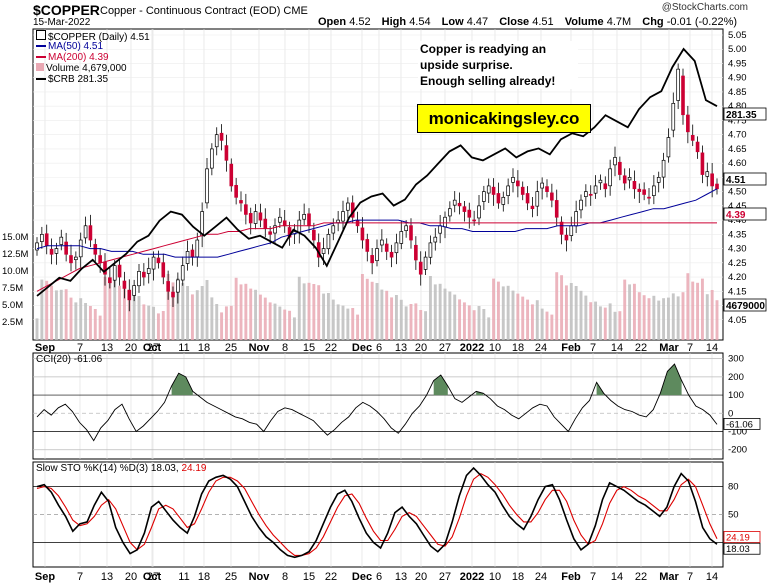 This screenshot has width=768, height=587. Describe the element at coordinates (153, 577) in the screenshot. I see `x-tick-label-bottom: 27` at that location.